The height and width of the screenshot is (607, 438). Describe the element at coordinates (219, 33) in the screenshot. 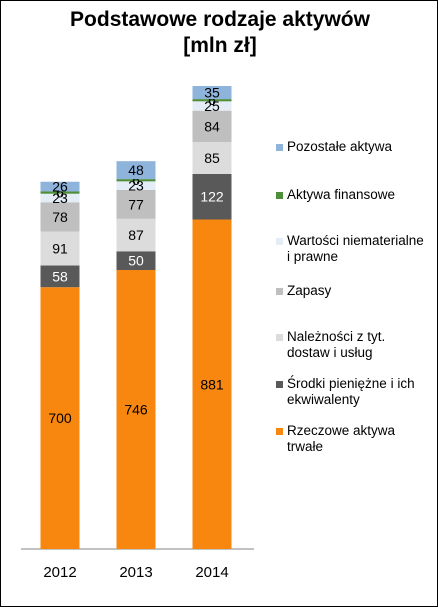

I see `chart-title: Podstawowe rodzaje aktywów [mln zł]` at that location.